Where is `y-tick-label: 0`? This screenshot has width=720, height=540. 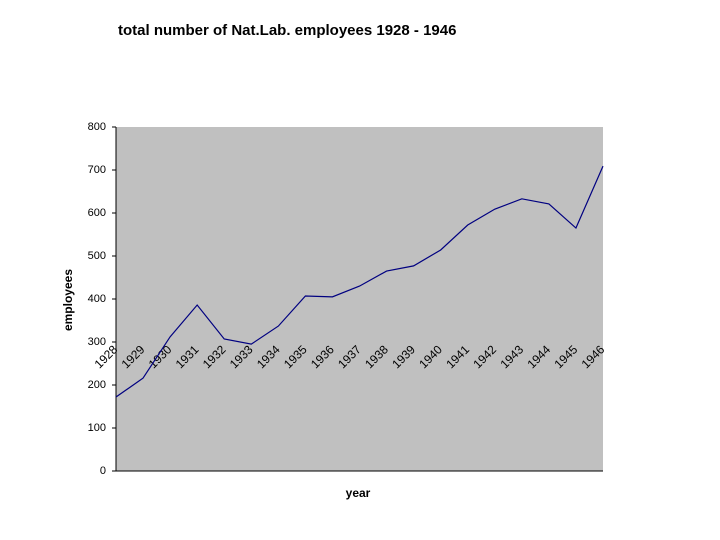 y-tick-label: 0 is located at coordinates (103, 471).